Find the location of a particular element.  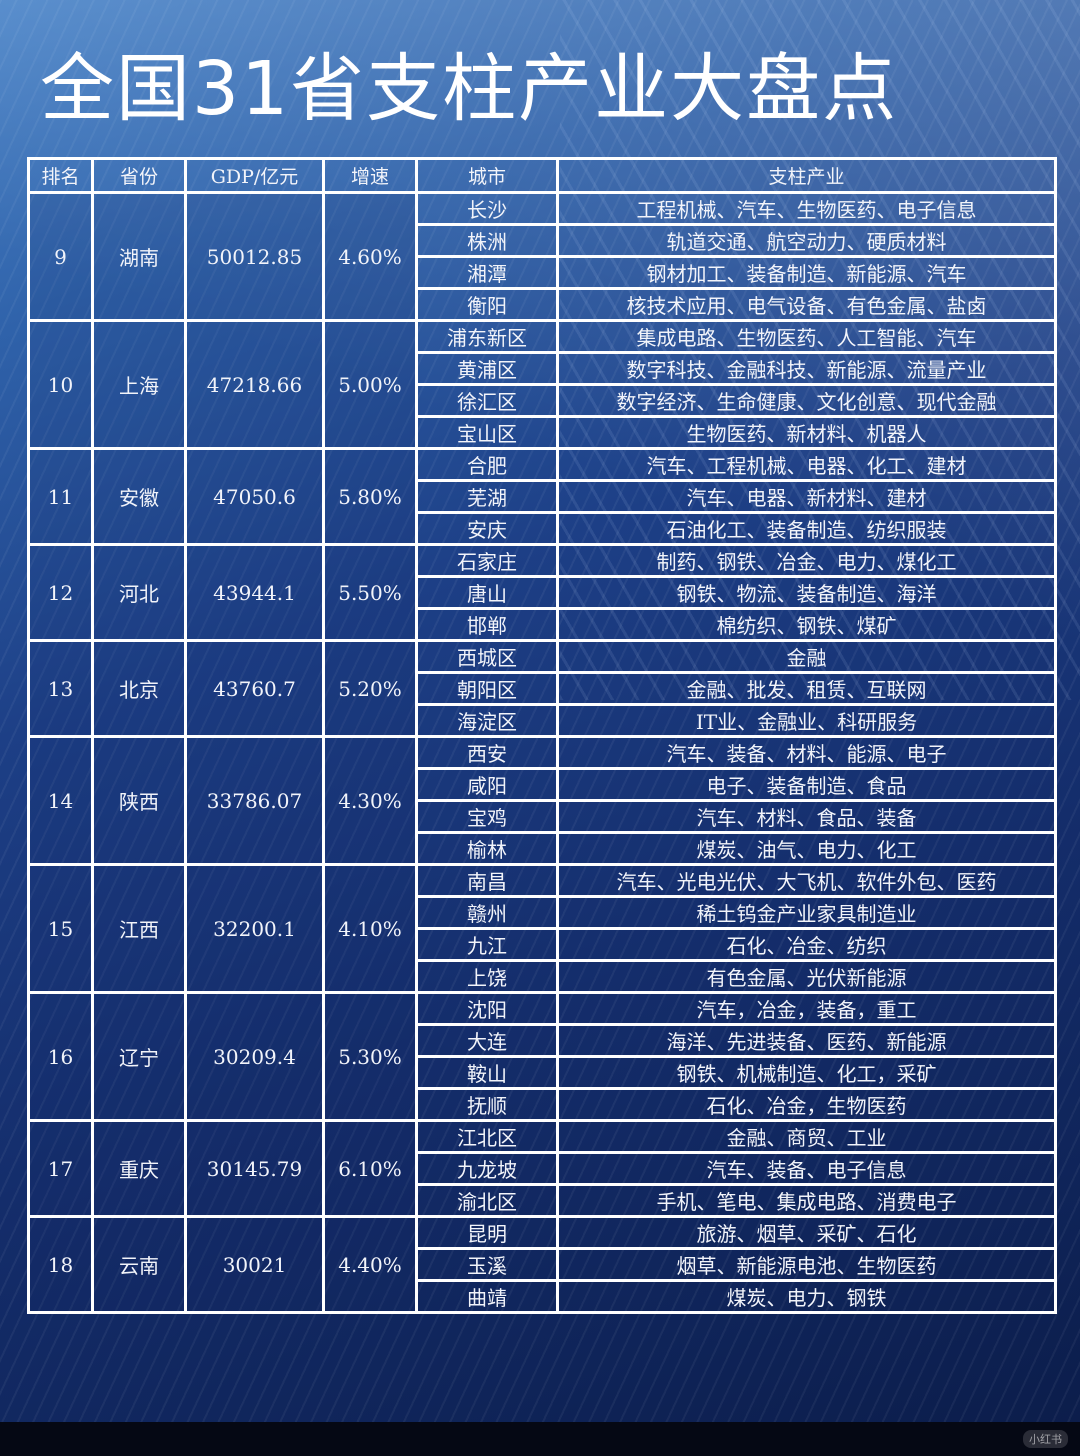

city-cell: 九江 is located at coordinates (487, 944).